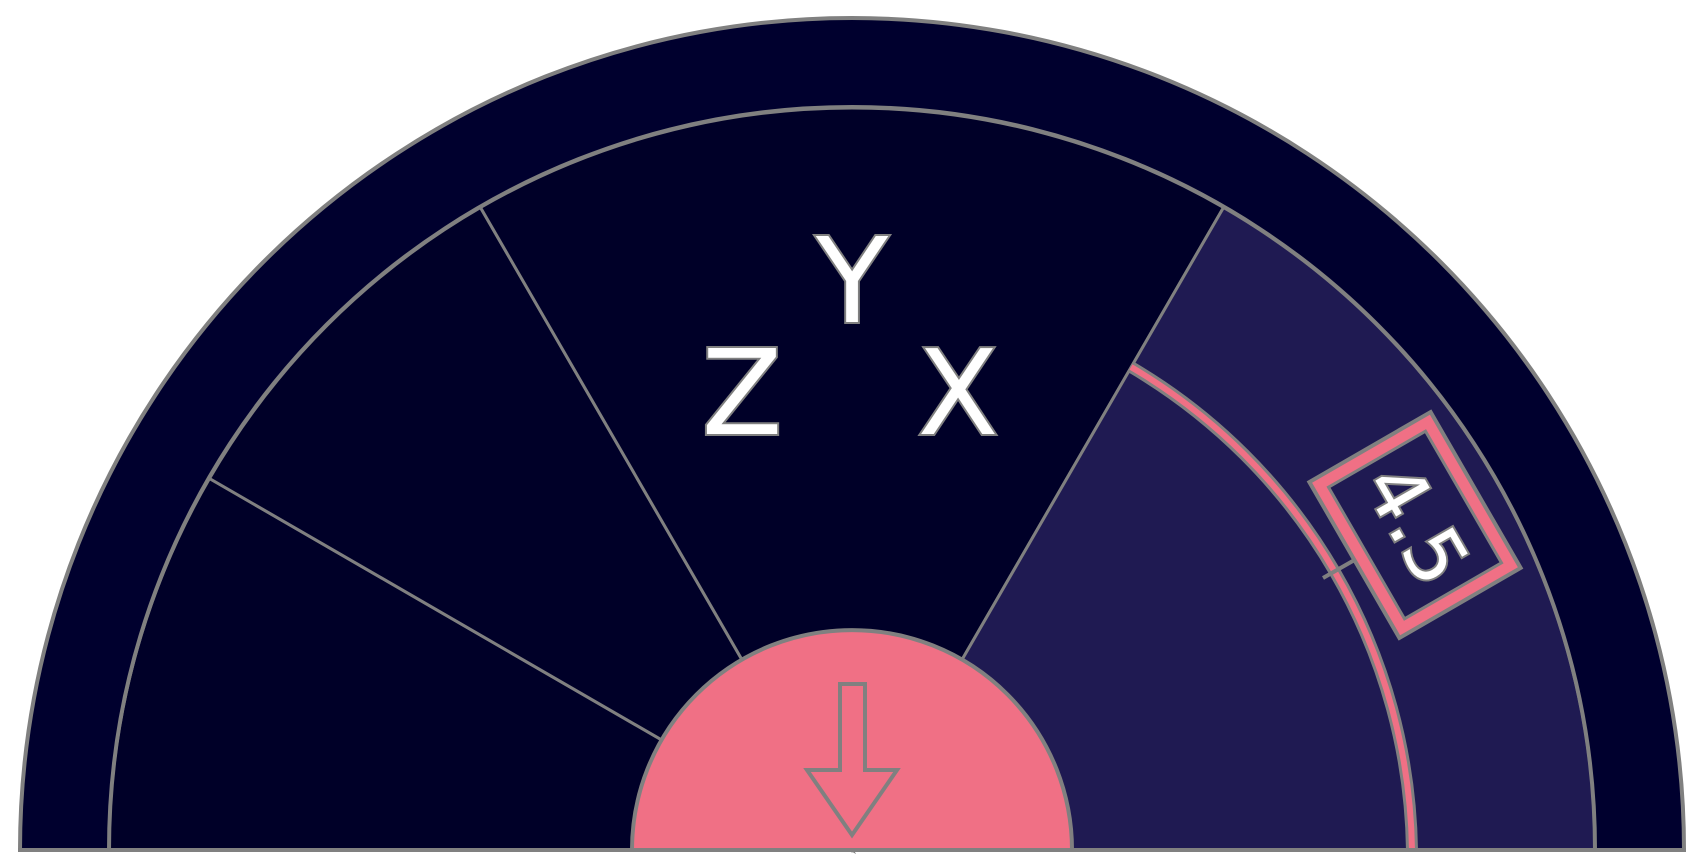 Image resolution: width=1693 pixels, height=859 pixels. Describe the element at coordinates (958, 393) in the screenshot. I see `axis-label-x: X` at that location.